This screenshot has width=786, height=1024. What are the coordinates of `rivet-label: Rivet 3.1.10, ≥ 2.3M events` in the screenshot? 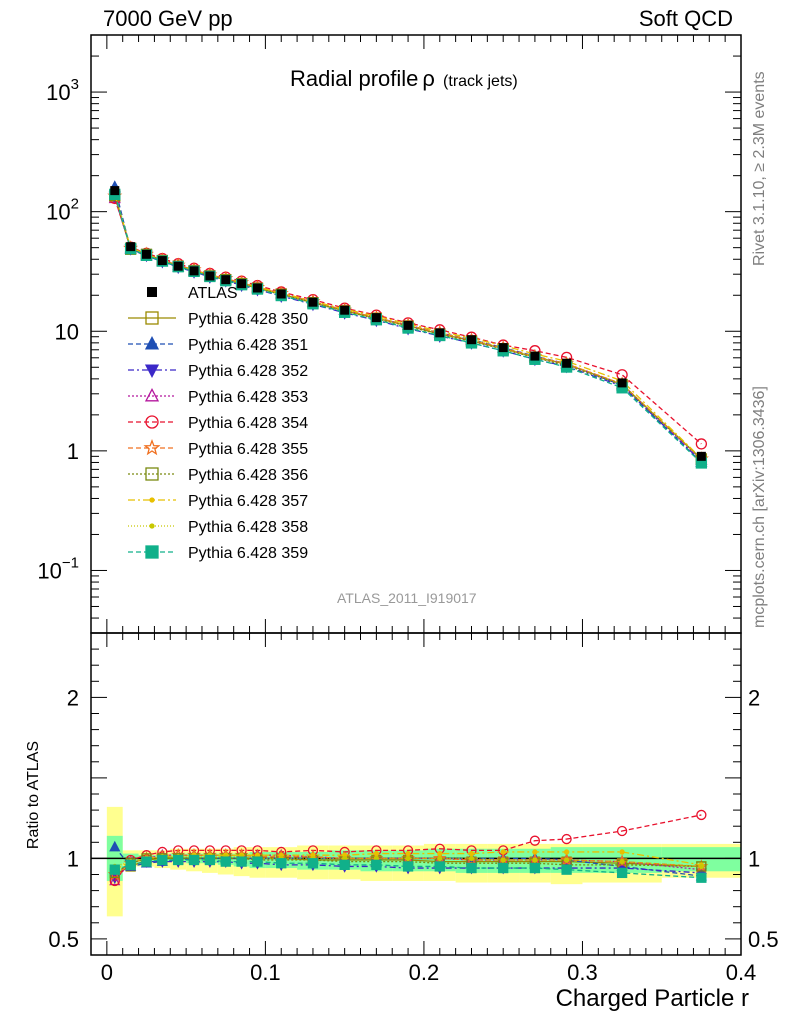 It's located at (759, 168).